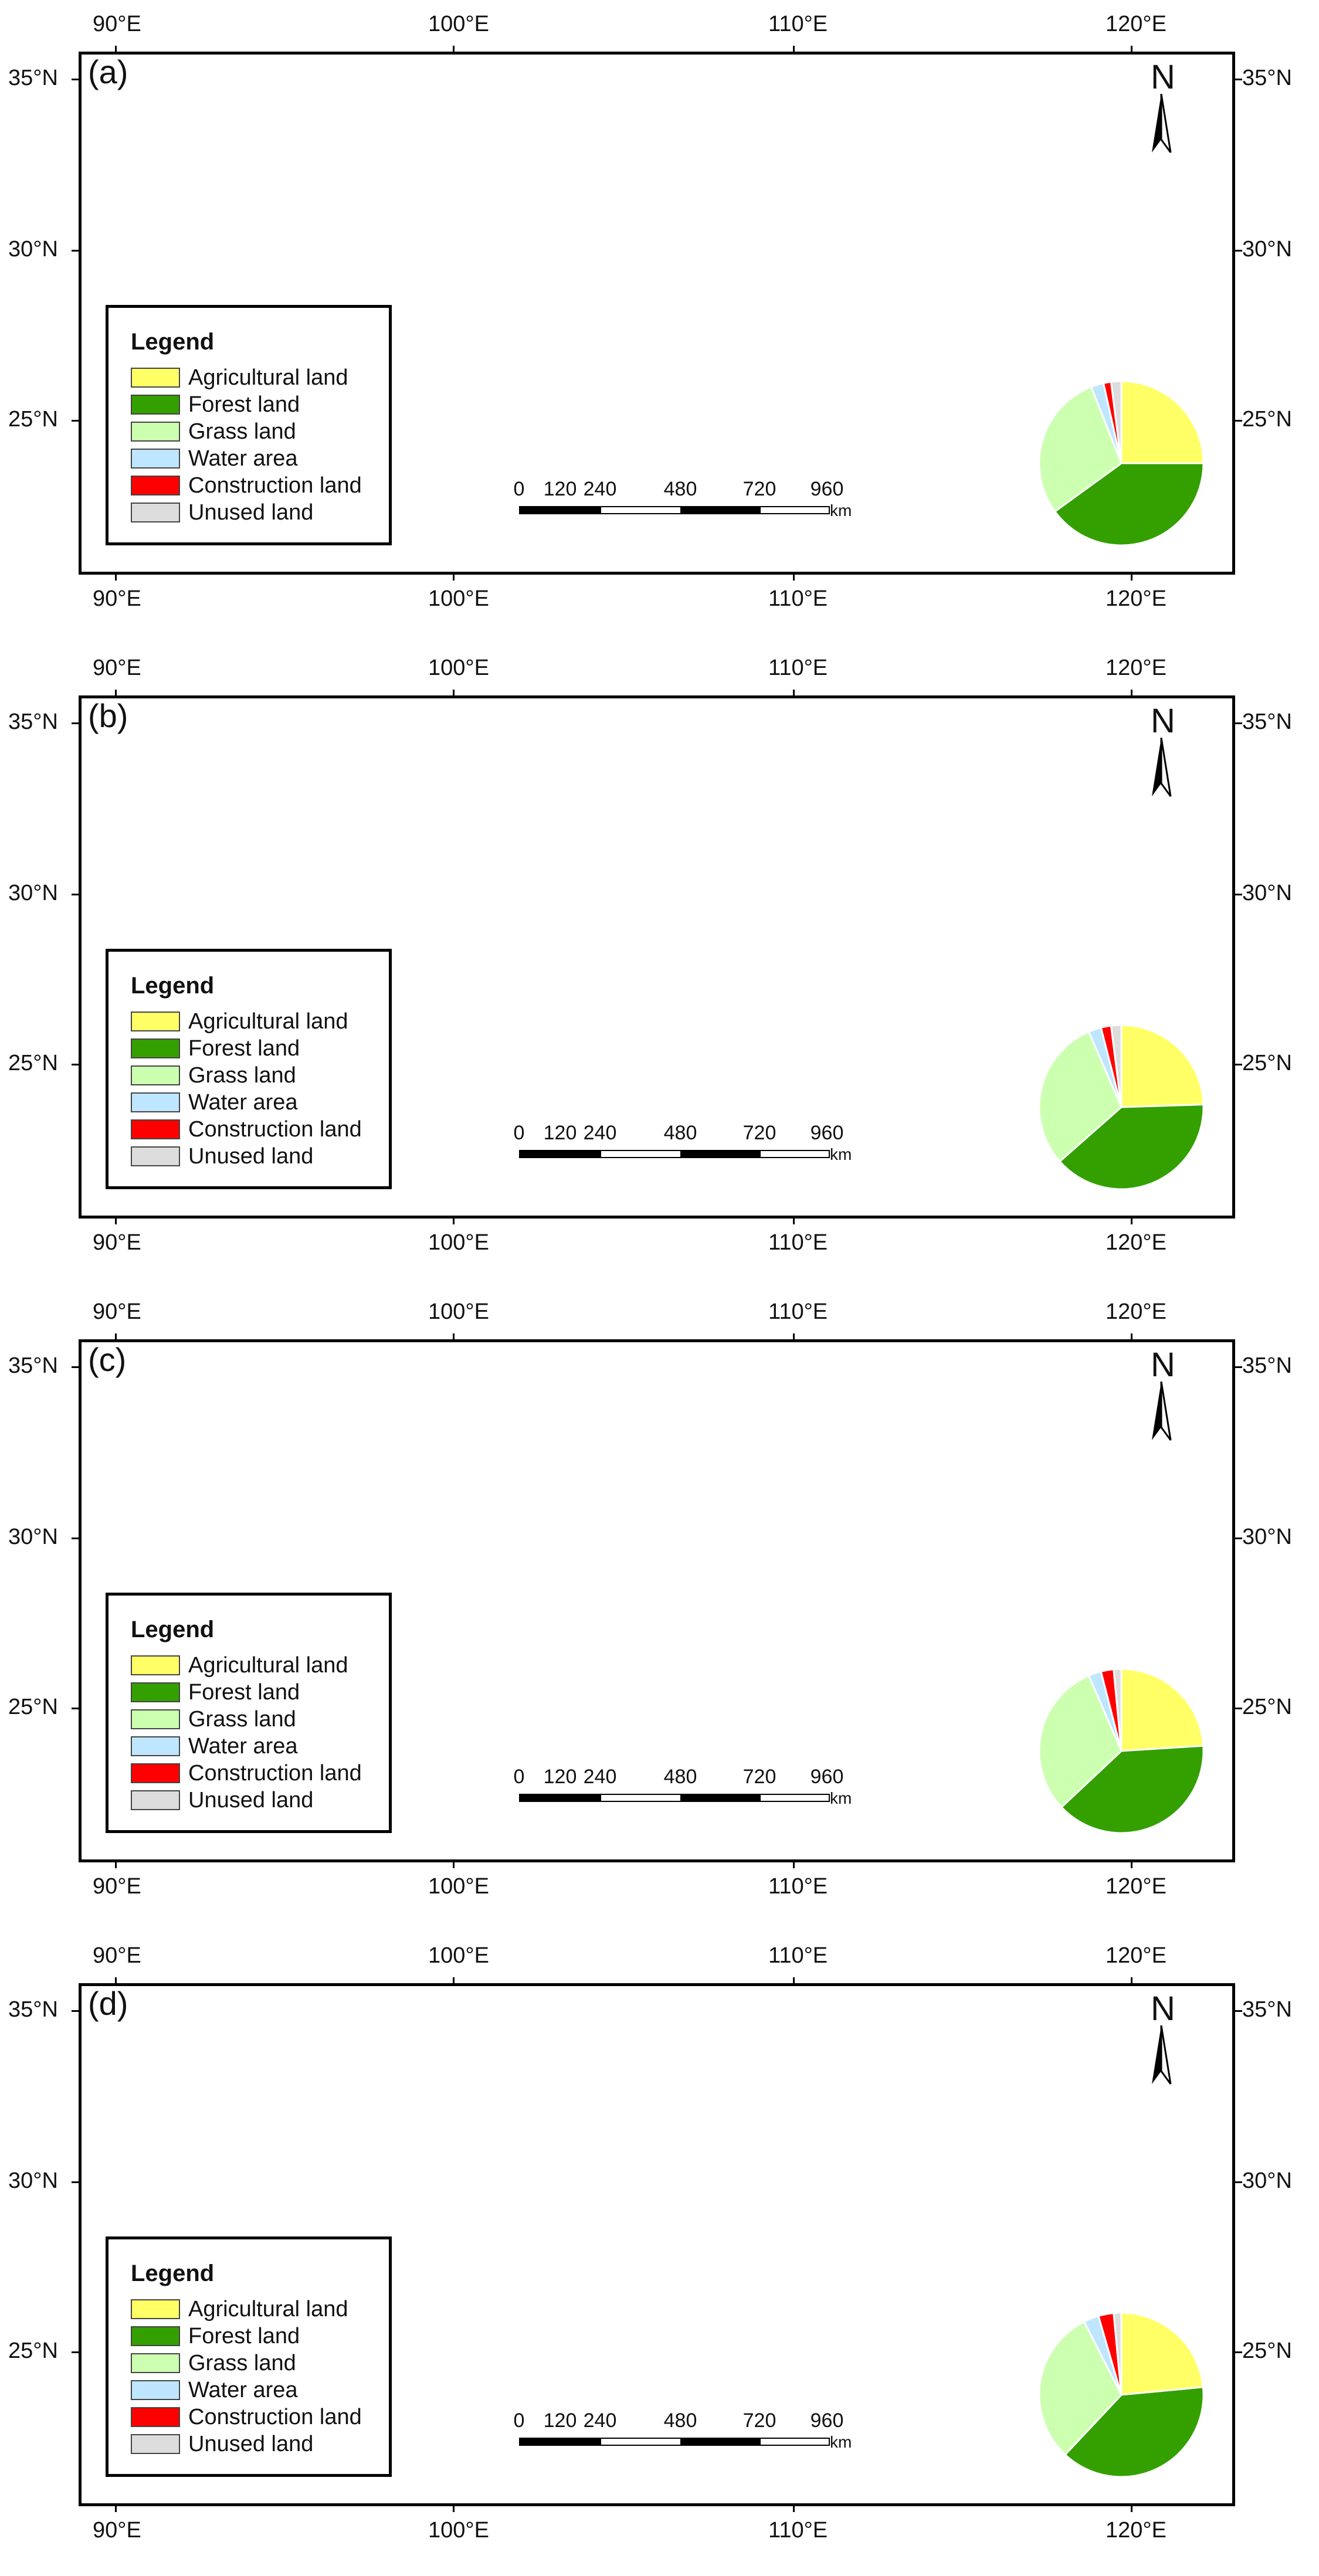 The image size is (1319, 2576). What do you see at coordinates (1163, 77) in the screenshot?
I see `north-label: N` at bounding box center [1163, 77].